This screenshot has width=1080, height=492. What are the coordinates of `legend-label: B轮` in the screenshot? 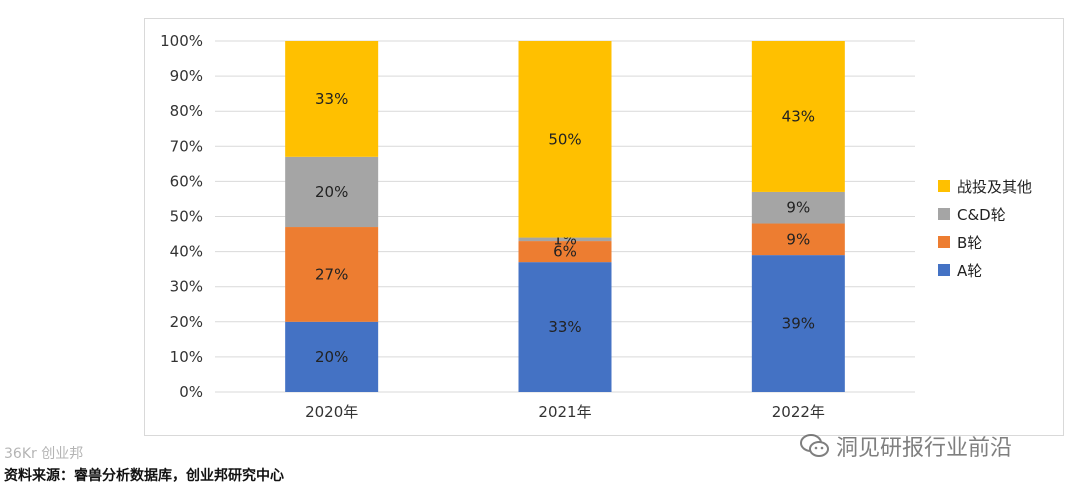 It's located at (969, 243).